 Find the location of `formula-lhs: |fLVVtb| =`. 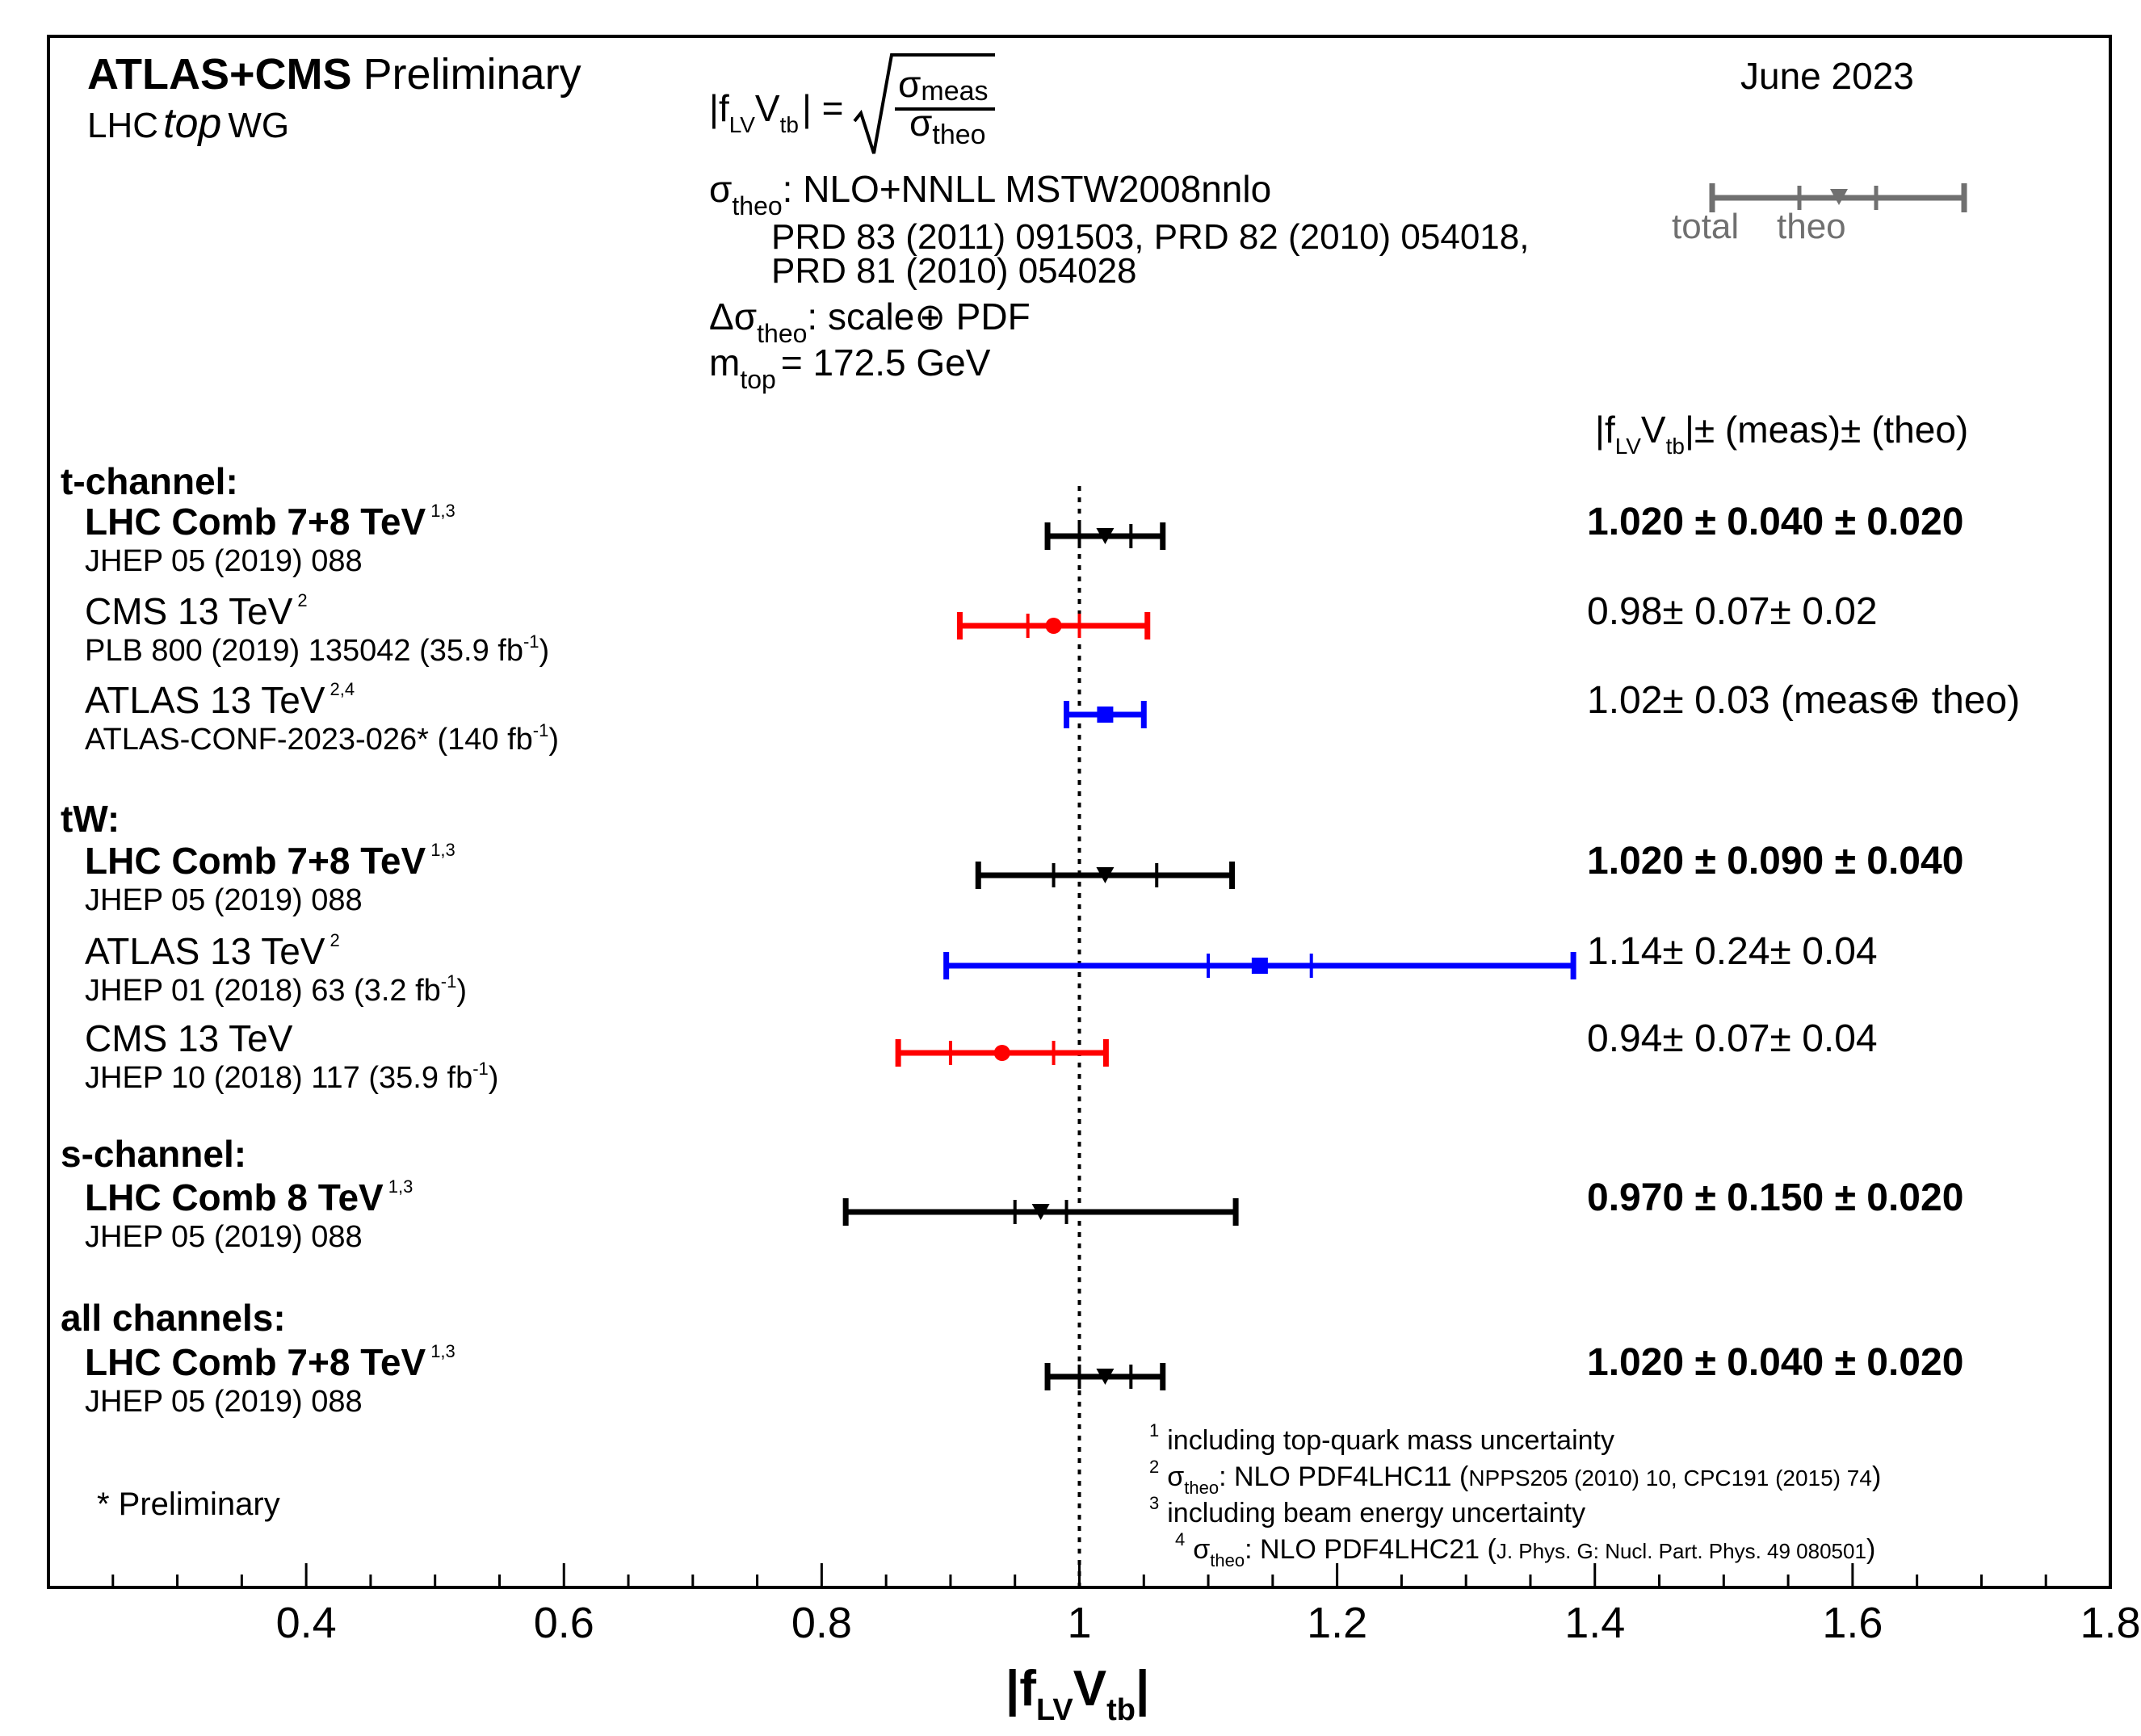

formula-lhs: |fLVVtb| = is located at coordinates (776, 112).